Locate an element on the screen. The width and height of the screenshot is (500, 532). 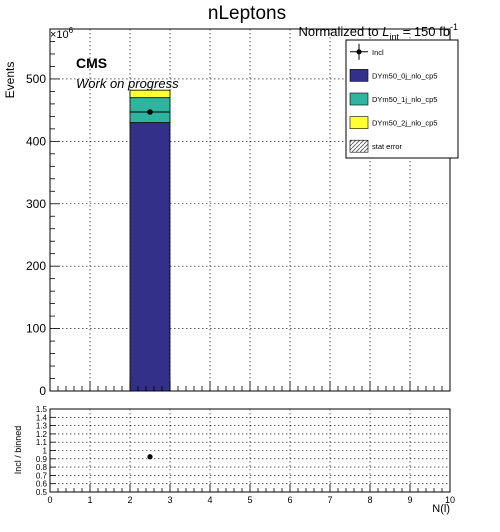
x-tick-label: 0 is located at coordinates (49, 500).